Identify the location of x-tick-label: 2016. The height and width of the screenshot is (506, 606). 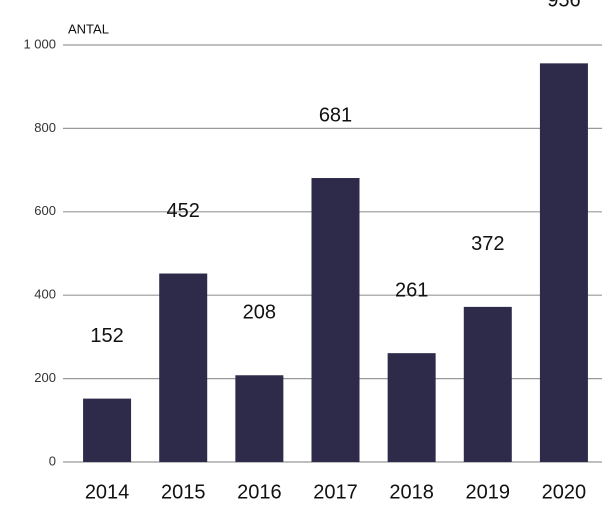
(259, 492).